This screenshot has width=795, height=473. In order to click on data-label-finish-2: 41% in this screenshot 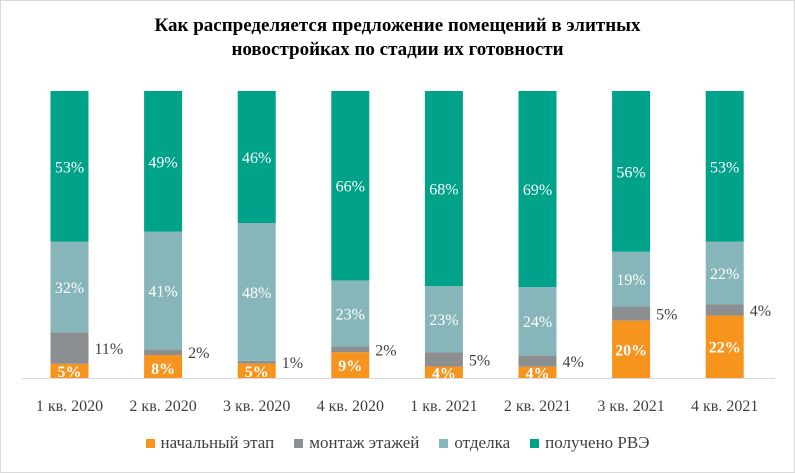, I will do `click(162, 291)`.